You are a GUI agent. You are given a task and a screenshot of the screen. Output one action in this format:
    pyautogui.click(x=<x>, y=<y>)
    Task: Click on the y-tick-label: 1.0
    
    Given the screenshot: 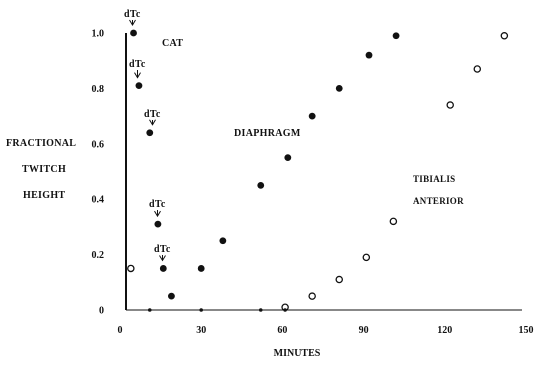 What is the action you would take?
    pyautogui.click(x=98, y=34)
    